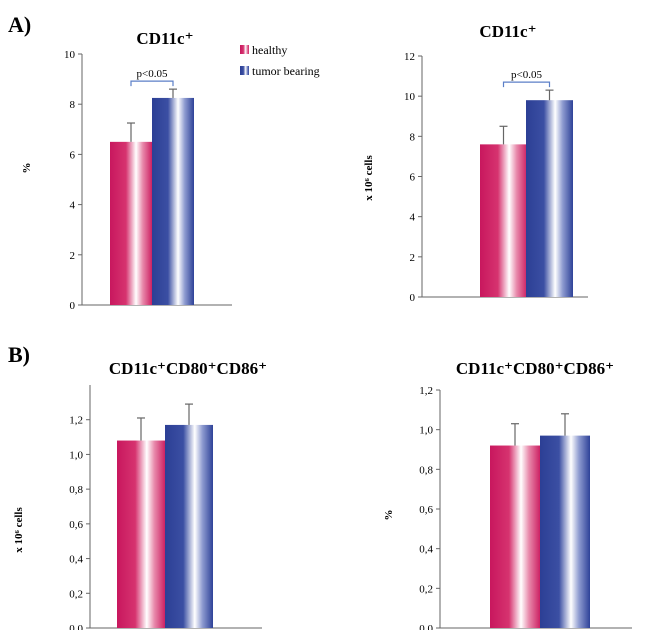  What do you see at coordinates (413, 137) in the screenshot?
I see `chart-2-ytick-label-4: 8` at bounding box center [413, 137].